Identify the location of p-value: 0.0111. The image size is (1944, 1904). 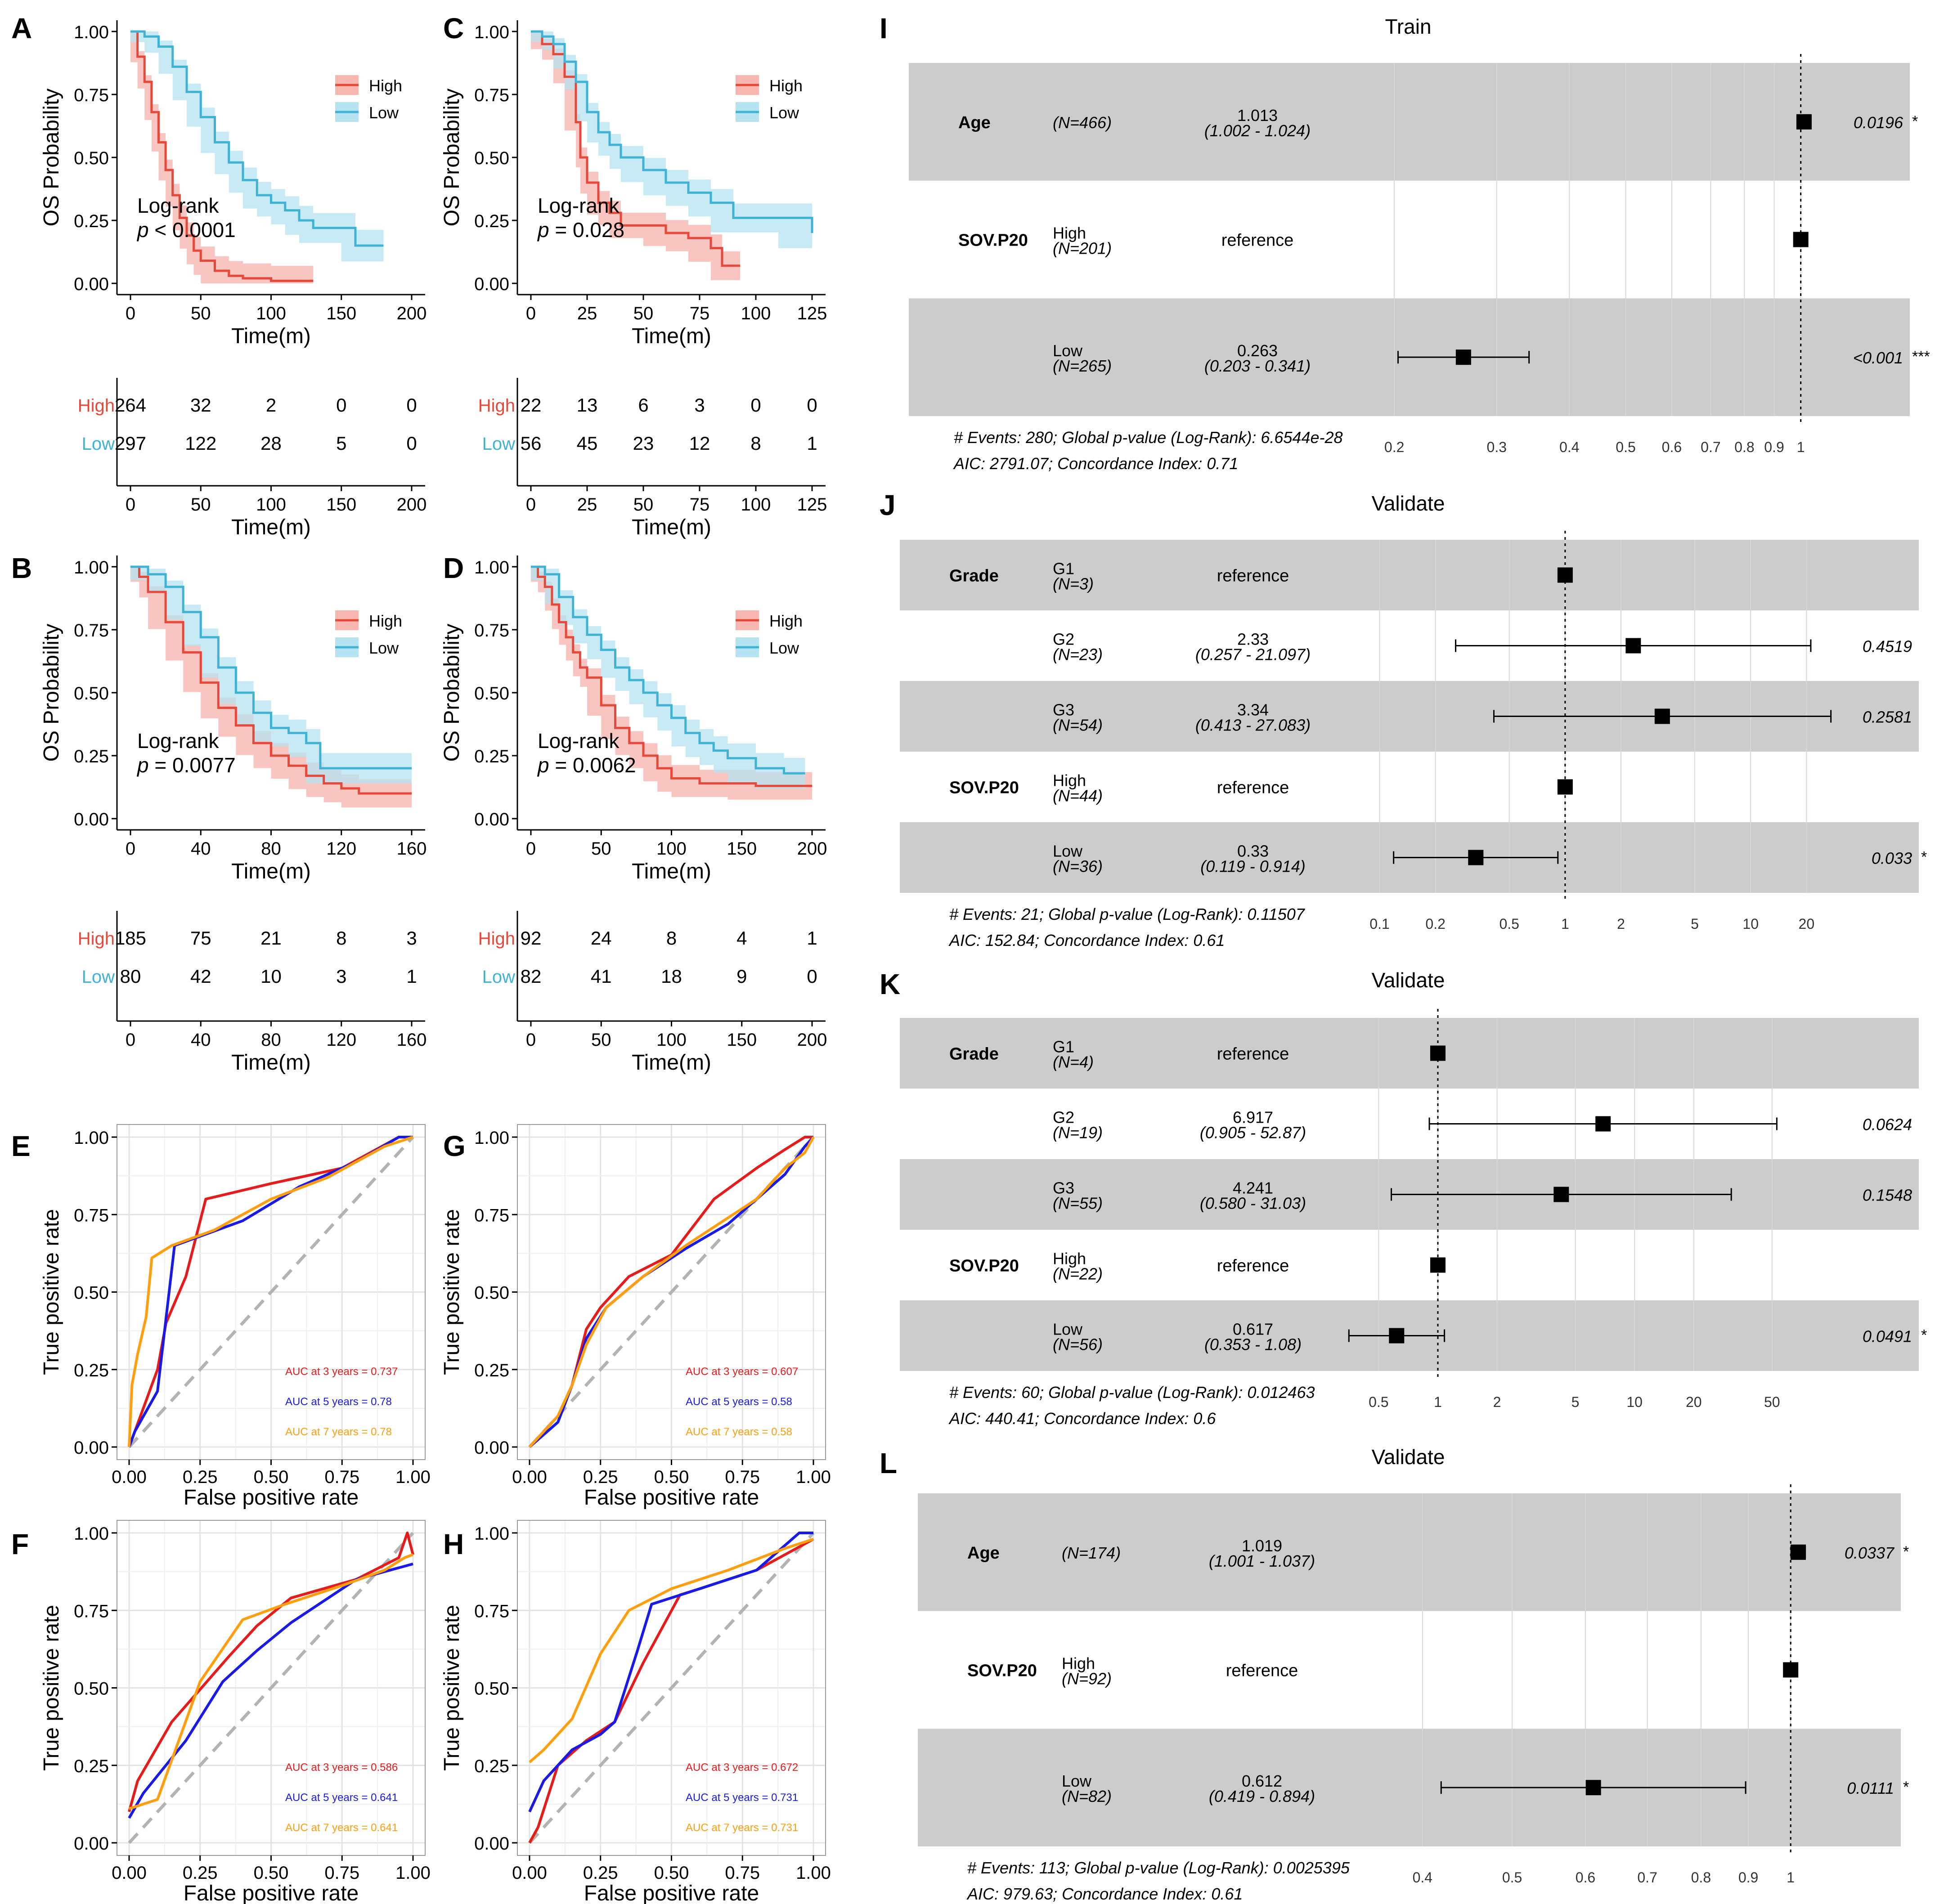
(1870, 1788).